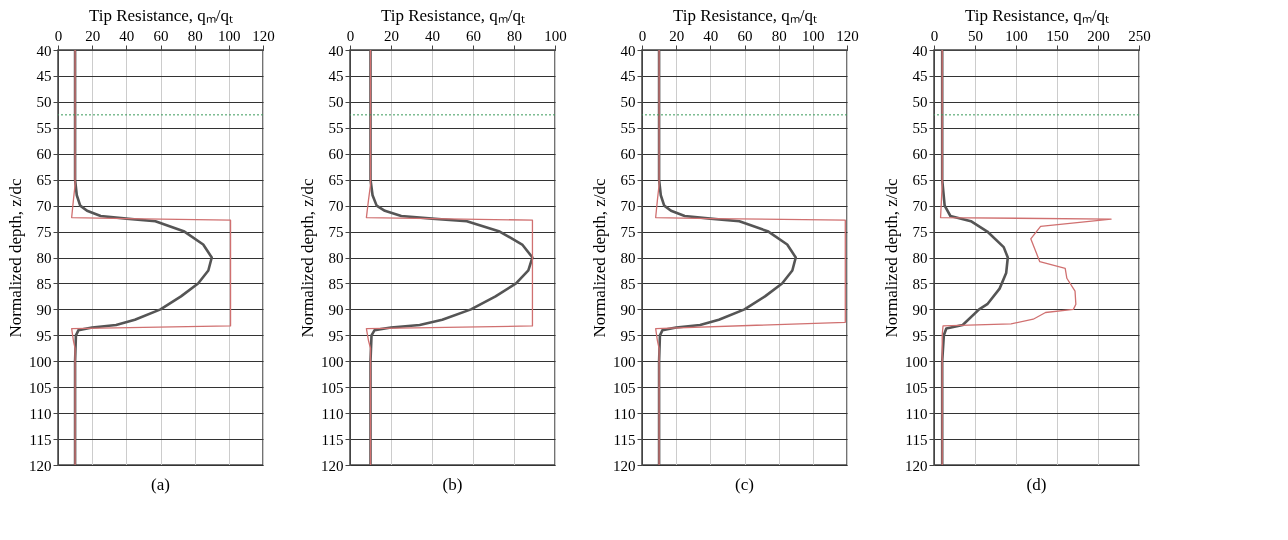 The width and height of the screenshot is (1288, 540). What do you see at coordinates (1098, 35) in the screenshot?
I see `x-tick-label: 200` at bounding box center [1098, 35].